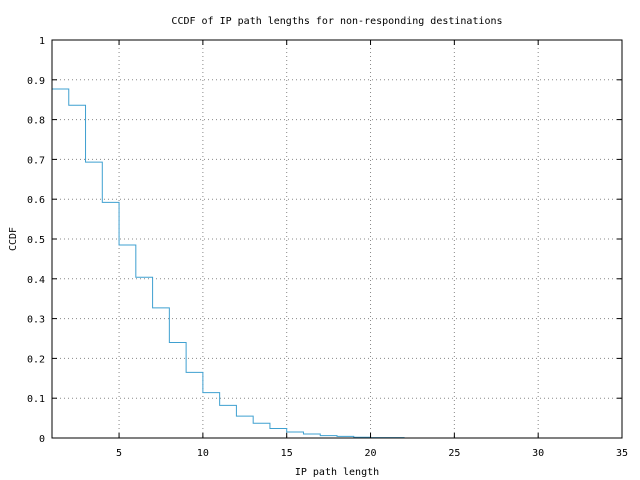  Describe the element at coordinates (119, 453) in the screenshot. I see `x-tick-label: 5` at that location.